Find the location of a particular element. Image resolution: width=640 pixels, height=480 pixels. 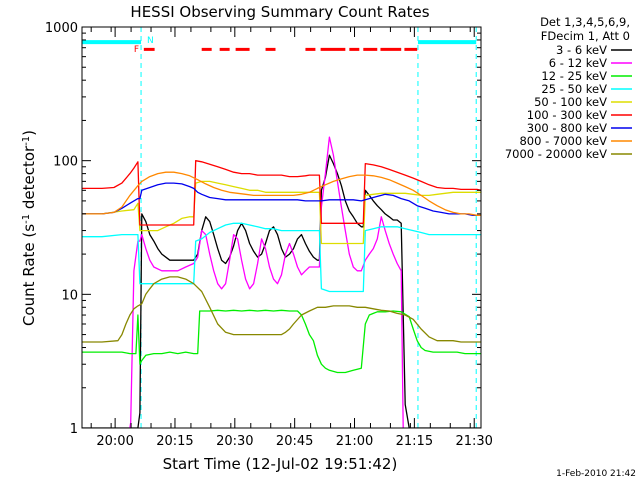

y-tick-label: 1000 is located at coordinates (61, 28).